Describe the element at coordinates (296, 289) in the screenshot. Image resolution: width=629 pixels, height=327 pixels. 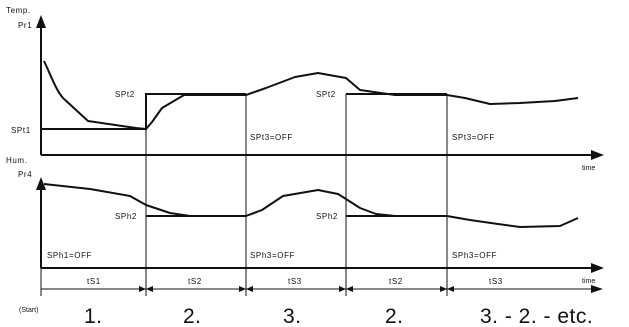
I see `timeline-segment-arrows` at that location.